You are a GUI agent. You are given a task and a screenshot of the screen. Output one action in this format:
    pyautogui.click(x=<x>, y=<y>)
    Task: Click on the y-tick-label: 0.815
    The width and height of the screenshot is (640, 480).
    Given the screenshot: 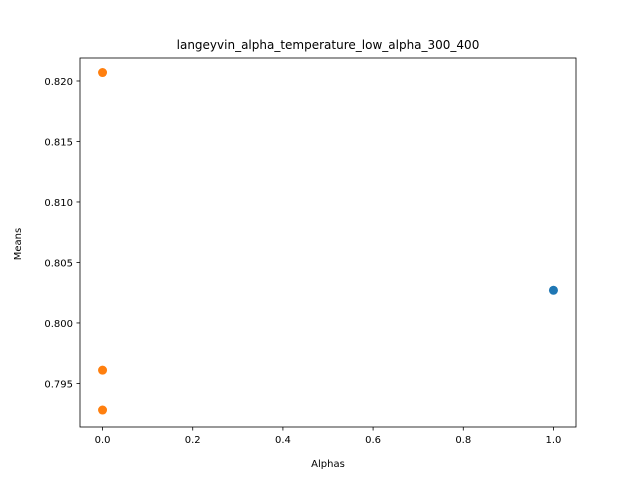 What is the action you would take?
    pyautogui.click(x=58, y=142)
    